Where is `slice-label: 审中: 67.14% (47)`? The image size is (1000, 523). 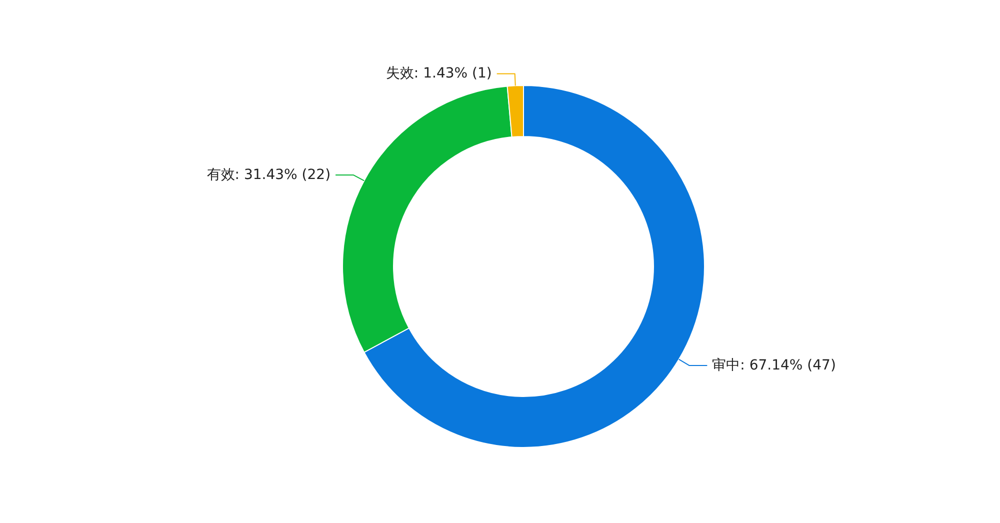
slice-label: 审中: 67.14% (47) is located at coordinates (774, 365).